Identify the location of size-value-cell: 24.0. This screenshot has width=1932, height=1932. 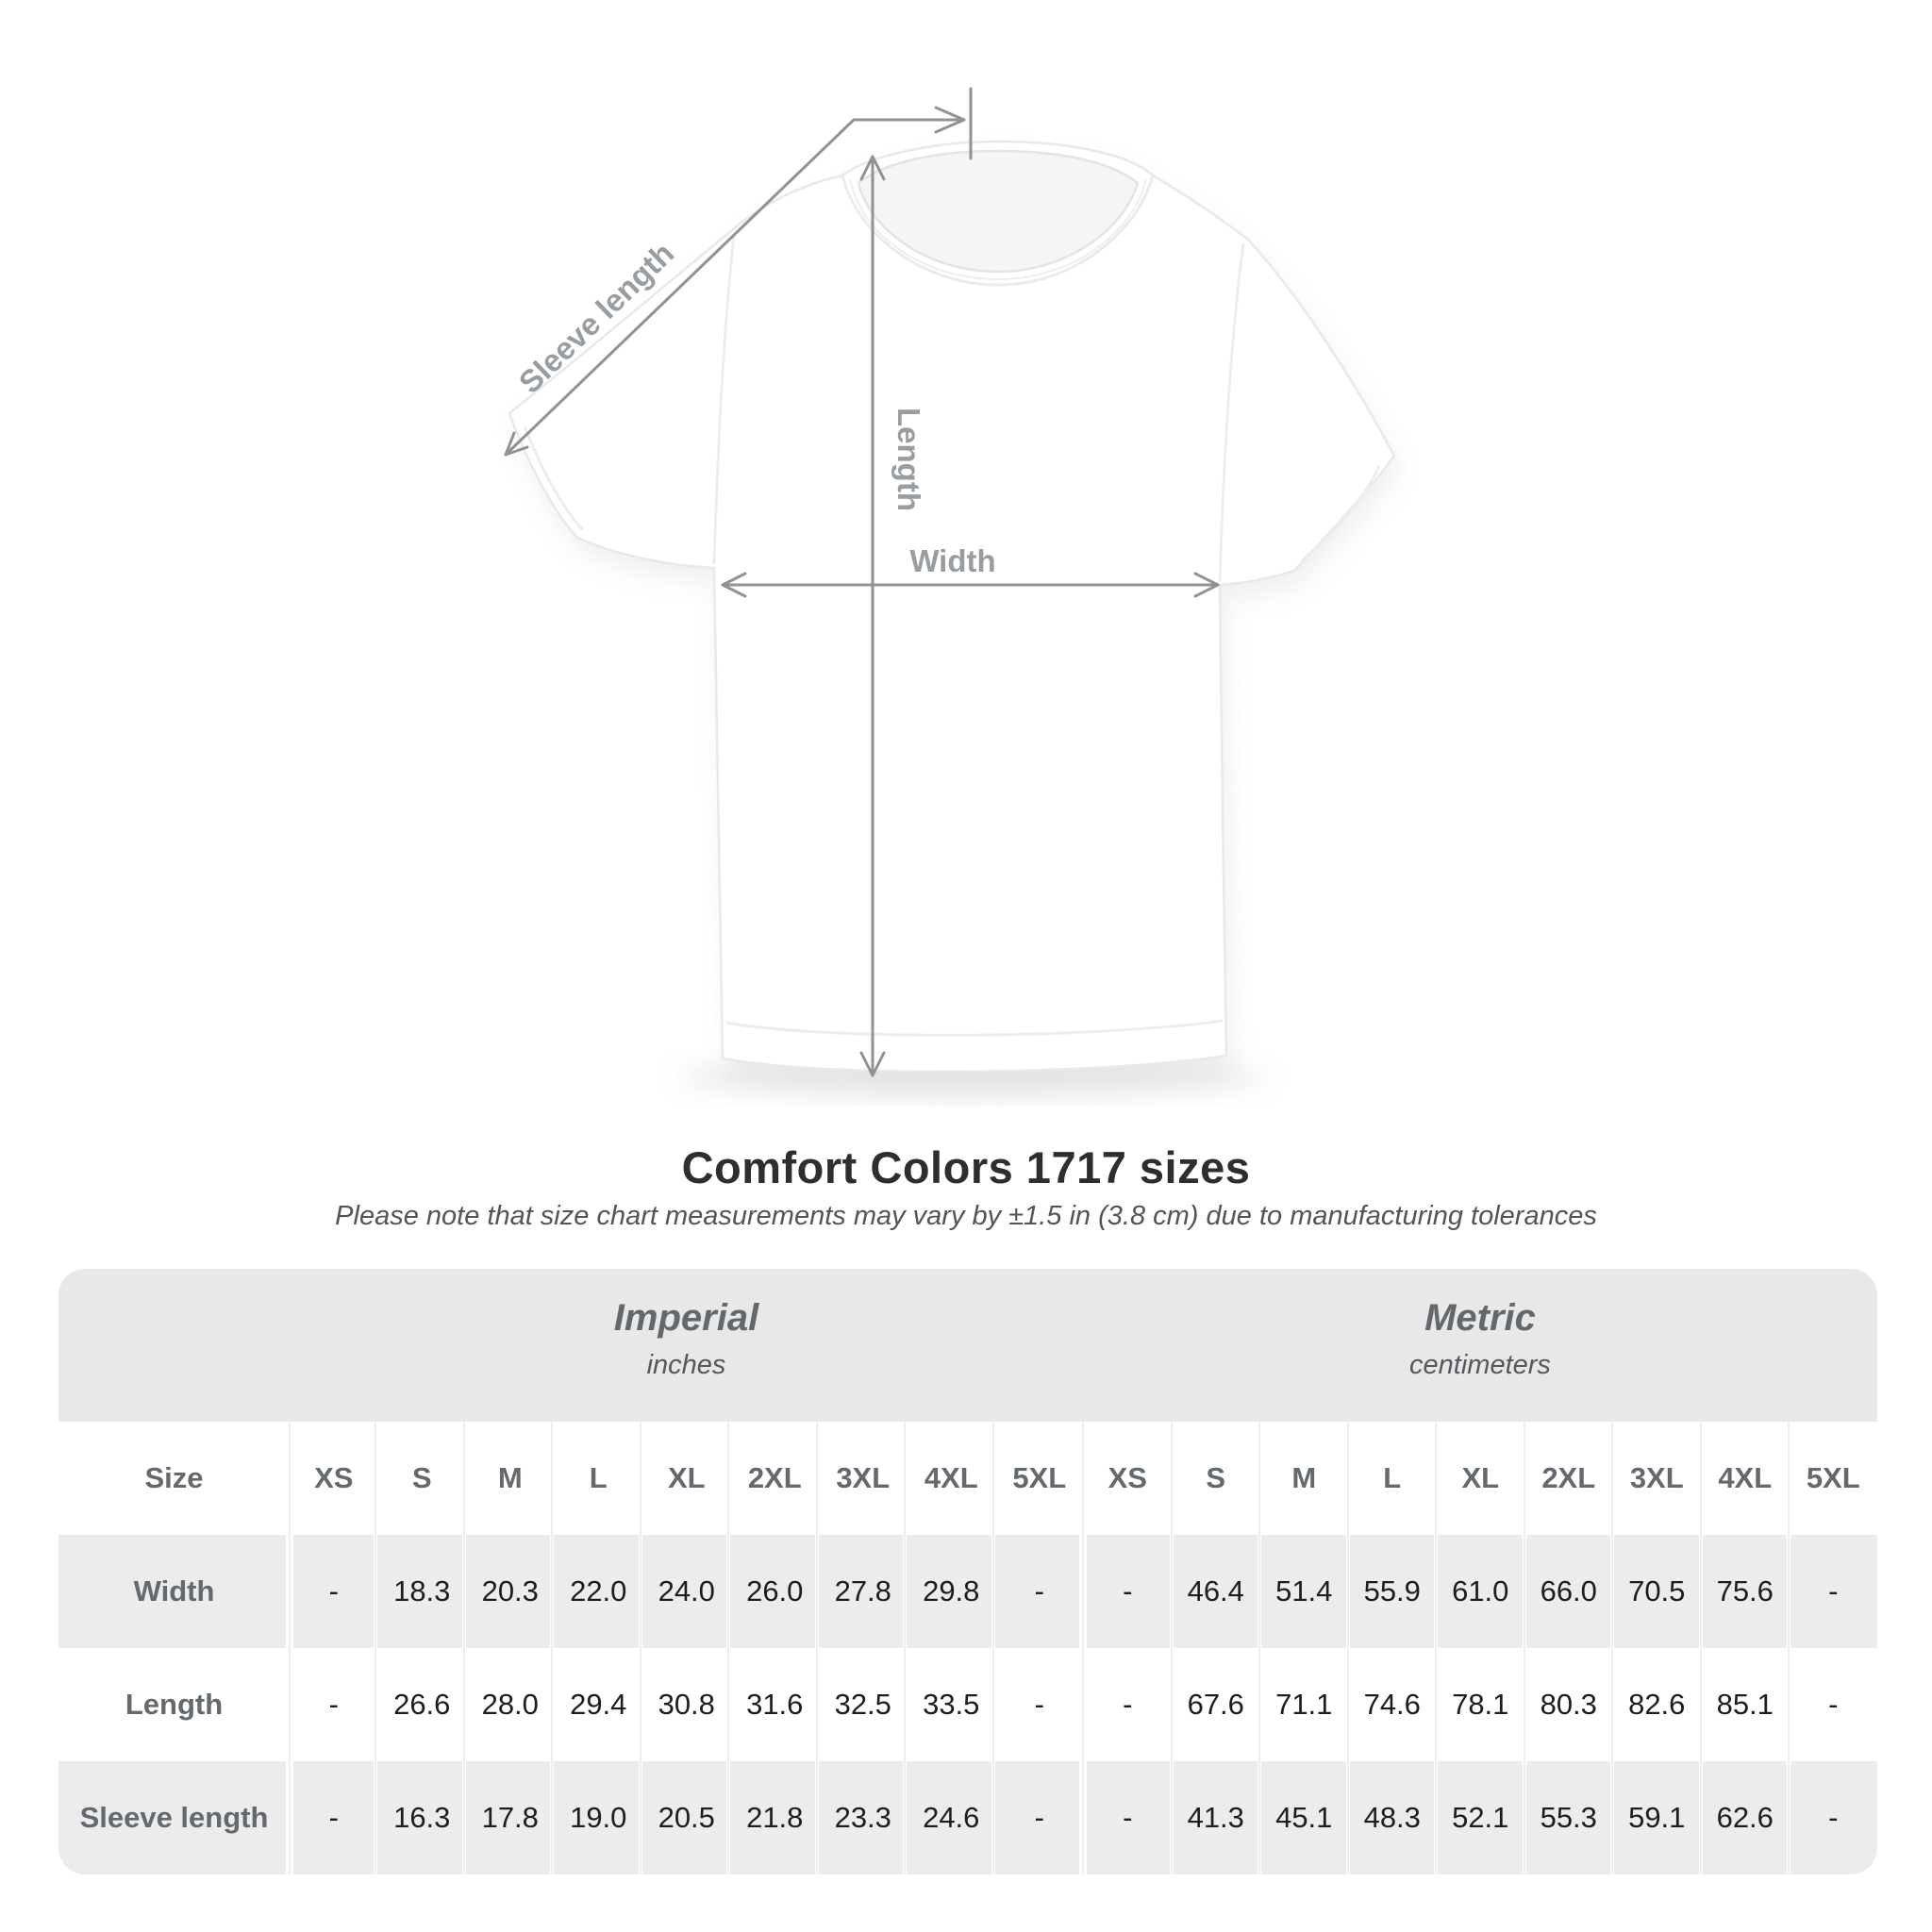
(686, 1591).